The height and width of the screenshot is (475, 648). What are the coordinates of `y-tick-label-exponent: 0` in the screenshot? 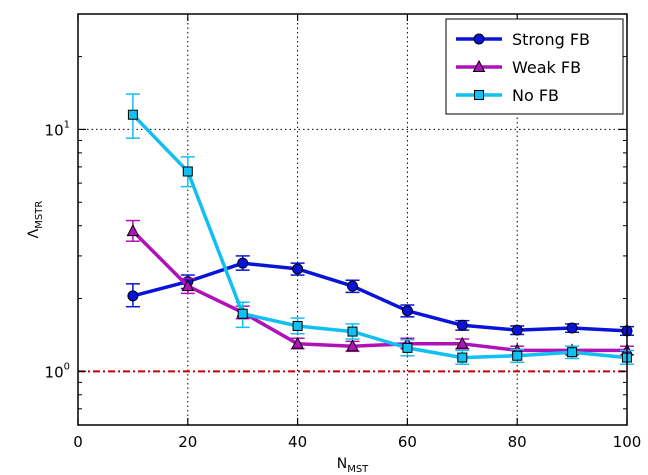 It's located at (67, 366).